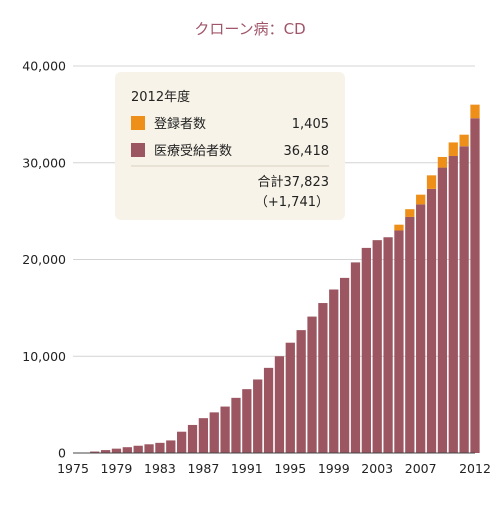 The image size is (500, 505). I want to click on bar-medical-1979, so click(116, 450).